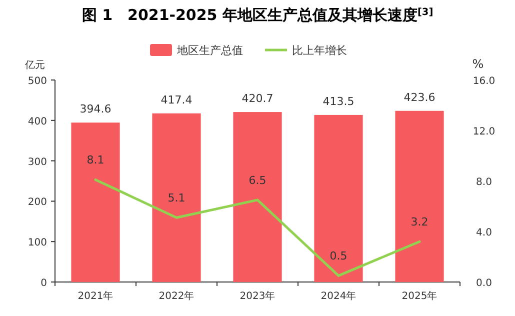 Image resolution: width=515 pixels, height=316 pixels. Describe the element at coordinates (484, 283) in the screenshot. I see `y2-tick-label: 0.0` at that location.